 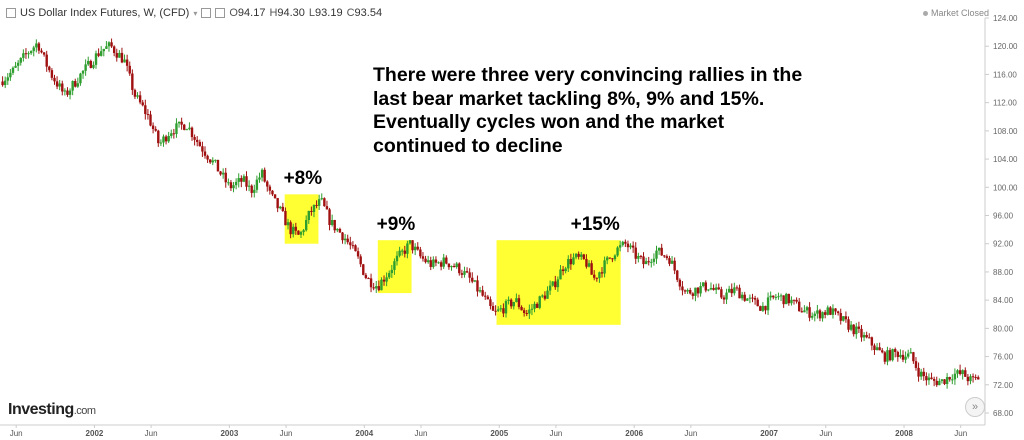 I want to click on time-tick-label: 2004, so click(x=364, y=433).